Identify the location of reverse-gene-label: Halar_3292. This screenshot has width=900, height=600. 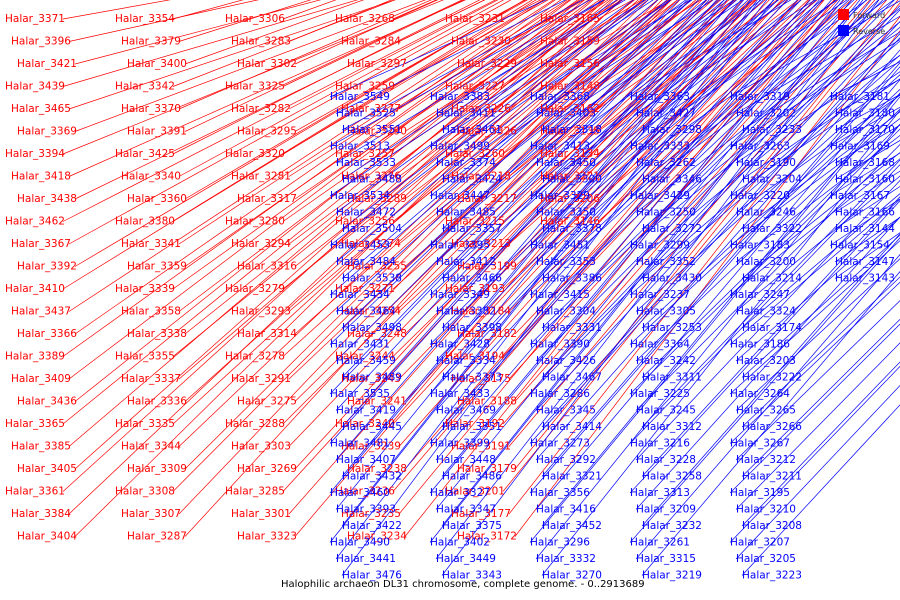
(566, 460).